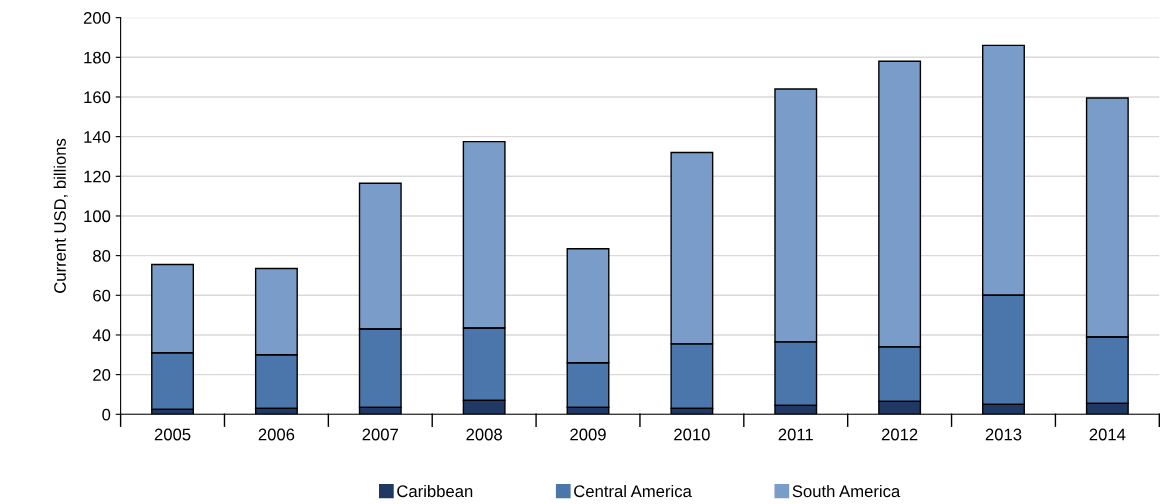 Image resolution: width=1171 pixels, height=504 pixels. What do you see at coordinates (60, 215) in the screenshot?
I see `y-axis-title: Current USD, billions` at bounding box center [60, 215].